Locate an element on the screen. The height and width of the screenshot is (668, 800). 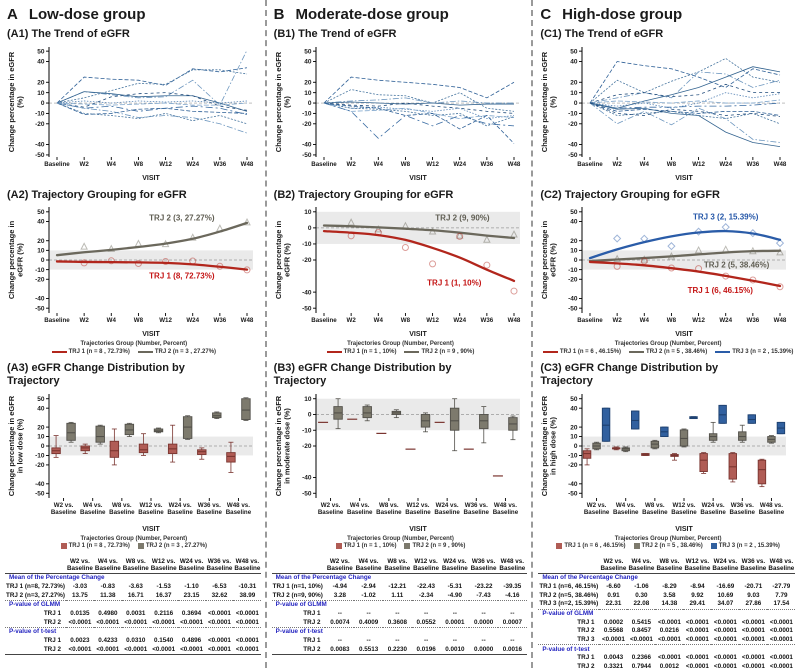
svg-text: Change percentage in is located at coordinates (11, 260).